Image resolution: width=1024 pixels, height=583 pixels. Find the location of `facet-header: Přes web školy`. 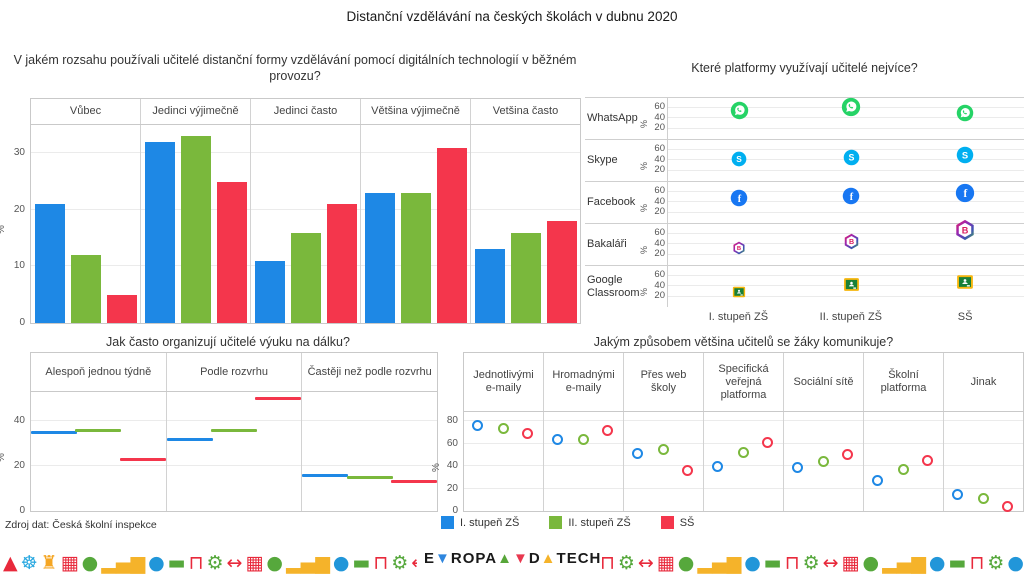

facet-header: Přes web školy is located at coordinates (663, 382).